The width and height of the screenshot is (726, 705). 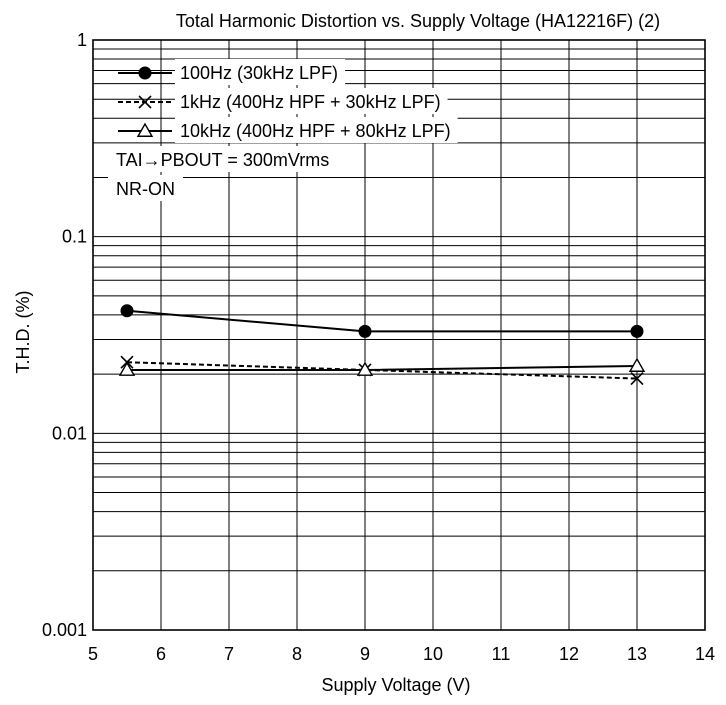 What do you see at coordinates (69, 433) in the screenshot?
I see `y-tick-label: 0.01` at bounding box center [69, 433].